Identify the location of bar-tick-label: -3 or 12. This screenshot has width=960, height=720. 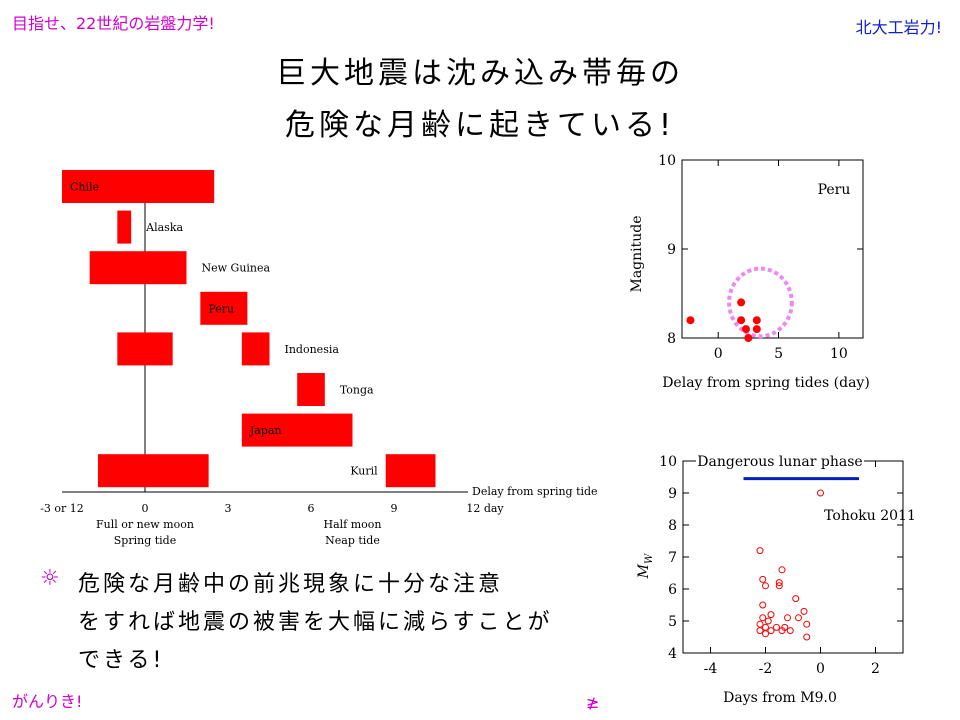
(62, 508).